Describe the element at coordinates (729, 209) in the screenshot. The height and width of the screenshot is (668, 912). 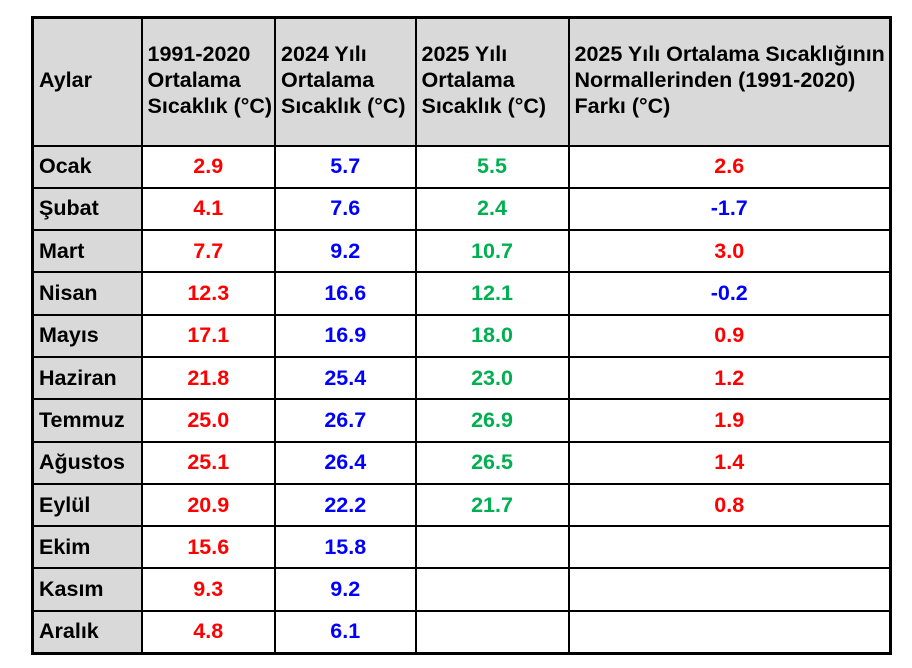
I see `diff-2025-cell: -1.7` at that location.